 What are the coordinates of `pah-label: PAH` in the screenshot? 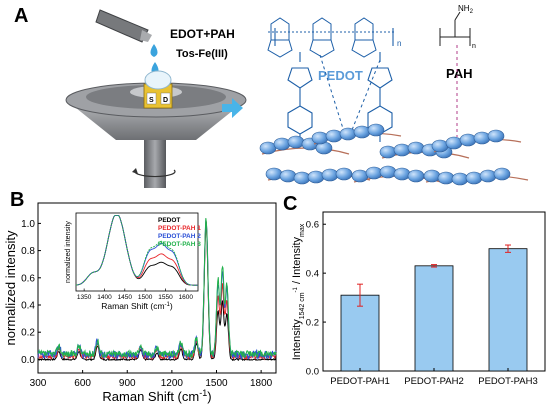 It's located at (459, 73).